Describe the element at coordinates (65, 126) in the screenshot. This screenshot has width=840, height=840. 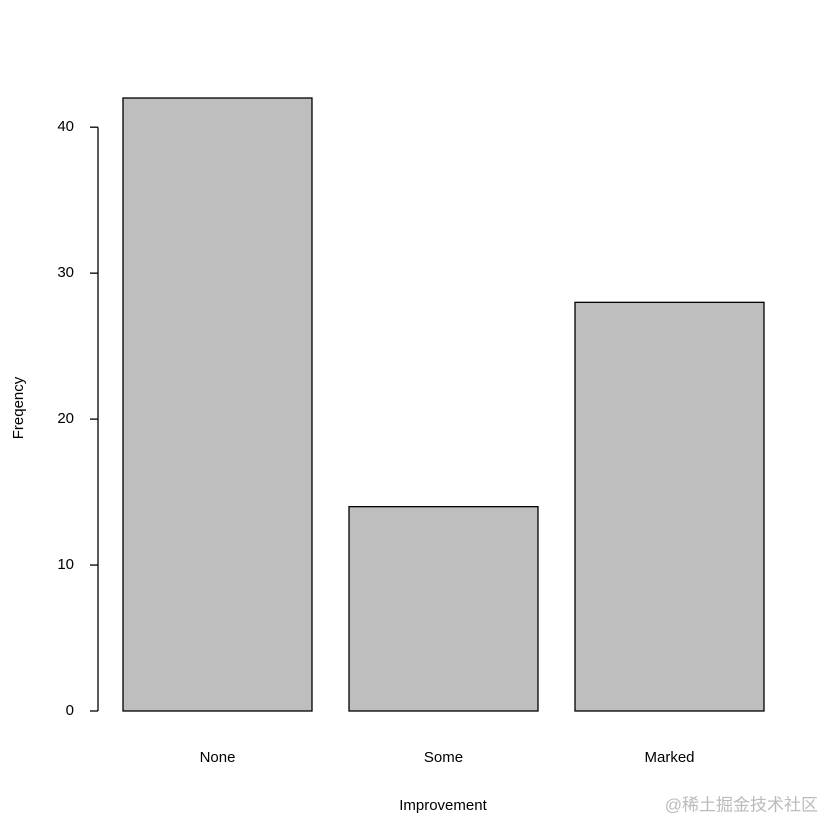
I see `y-tick-label: 40` at that location.